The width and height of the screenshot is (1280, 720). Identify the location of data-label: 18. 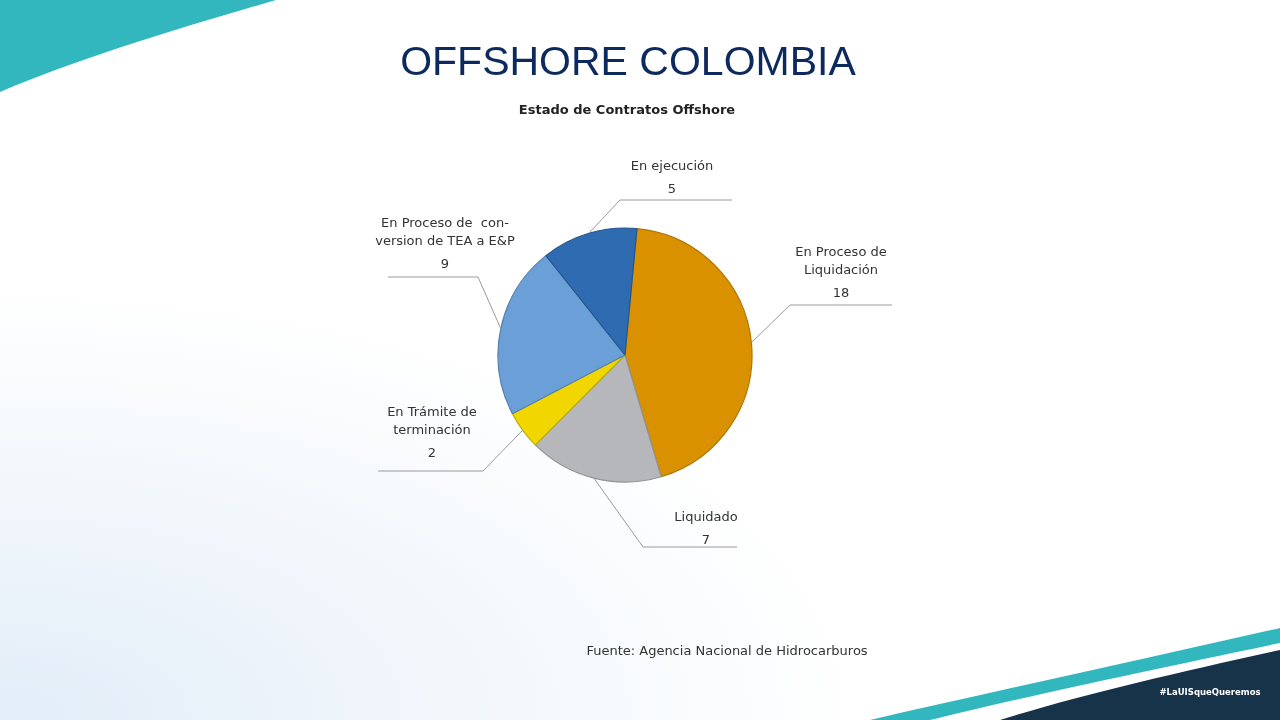
(841, 292).